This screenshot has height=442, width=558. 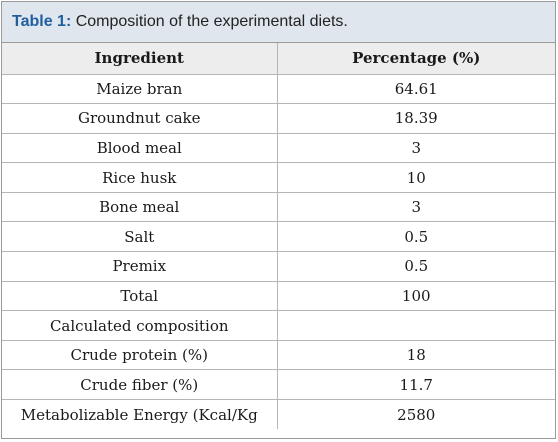 I want to click on ingredient-cell: Bone meal, so click(x=140, y=207).